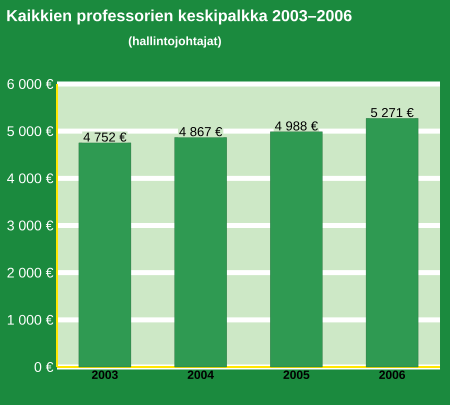 The image size is (450, 405). I want to click on x-tick-label: 2003, so click(105, 375).